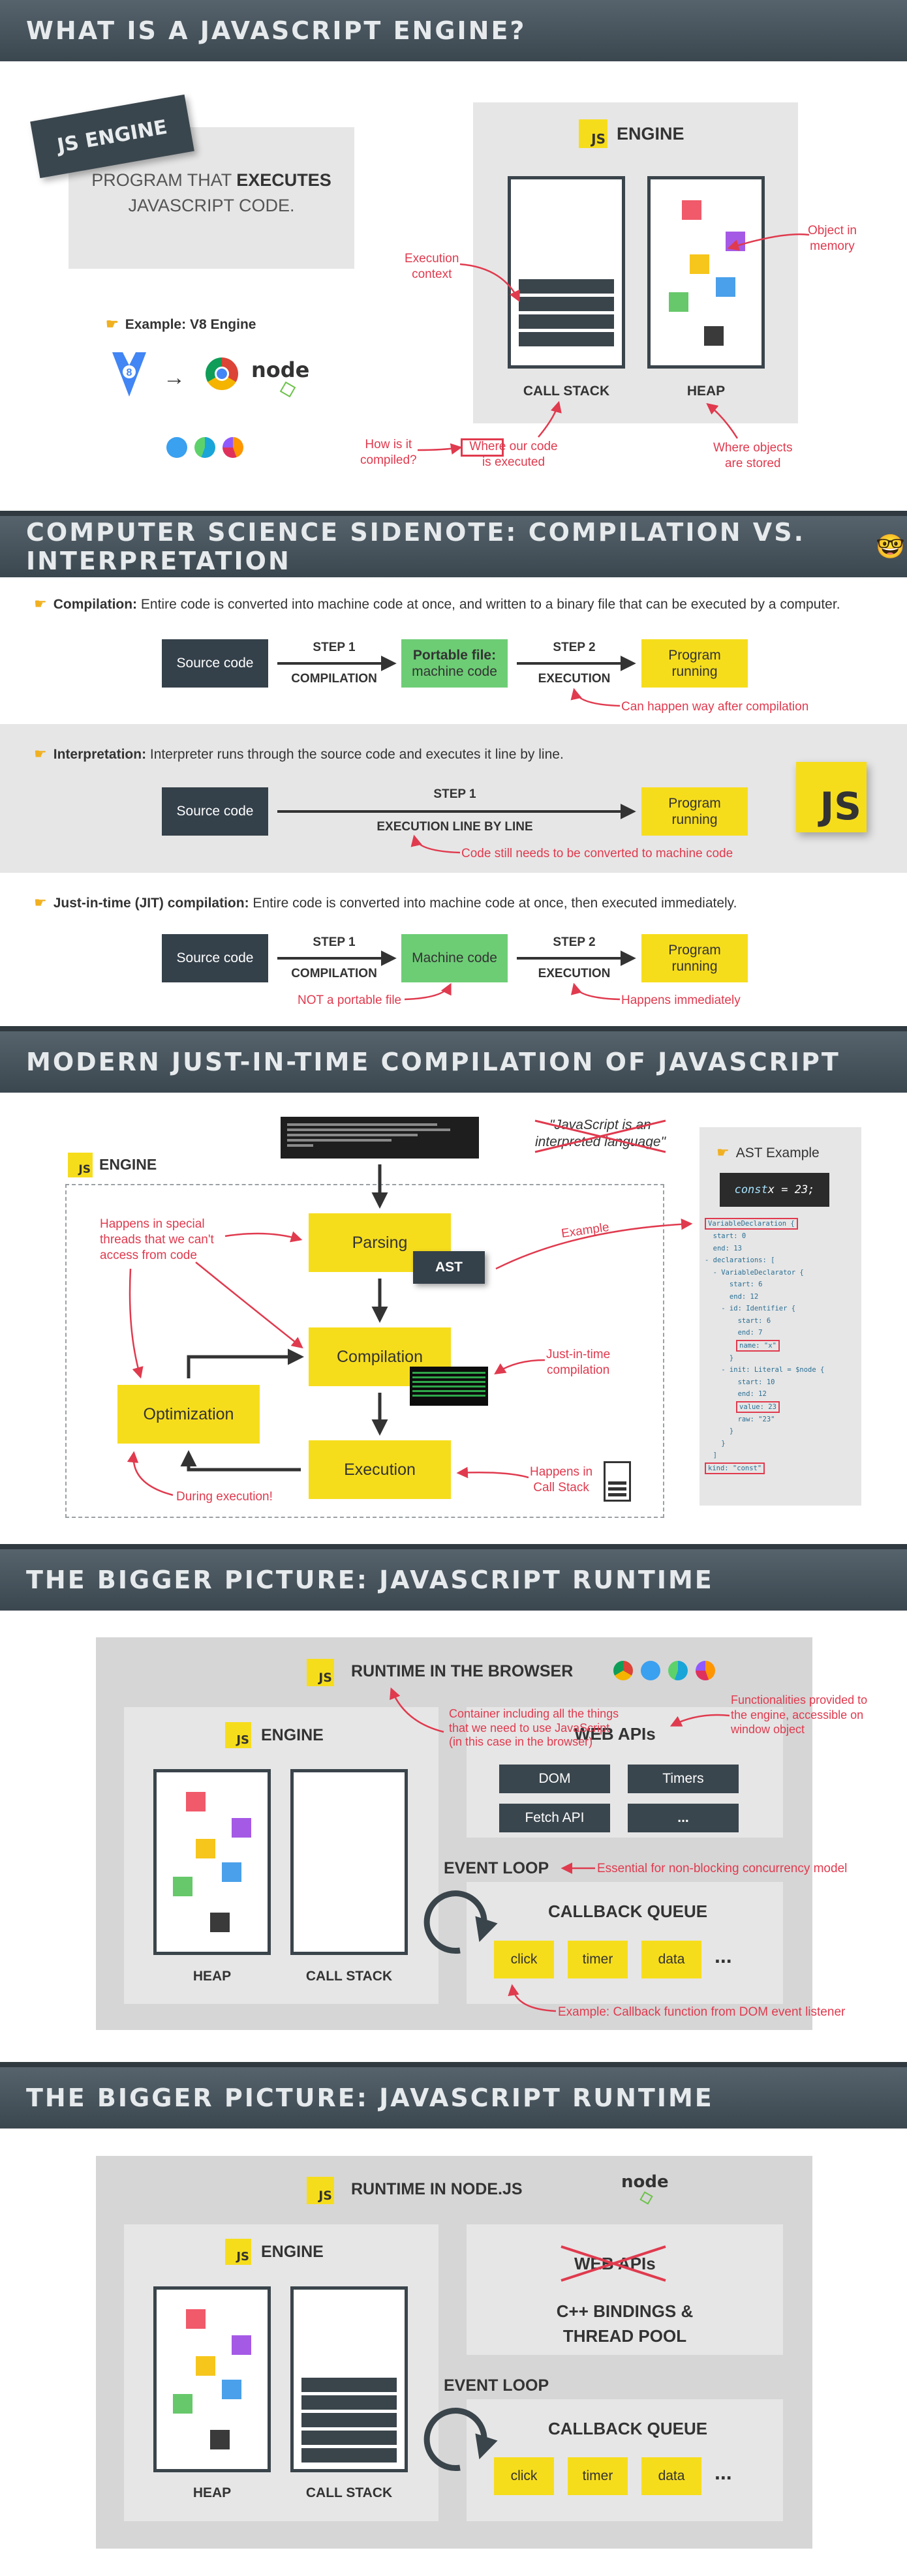 This screenshot has width=907, height=2576. Describe the element at coordinates (455, 827) in the screenshot. I see `step-label: EXECUTION LINE BY LINE` at that location.